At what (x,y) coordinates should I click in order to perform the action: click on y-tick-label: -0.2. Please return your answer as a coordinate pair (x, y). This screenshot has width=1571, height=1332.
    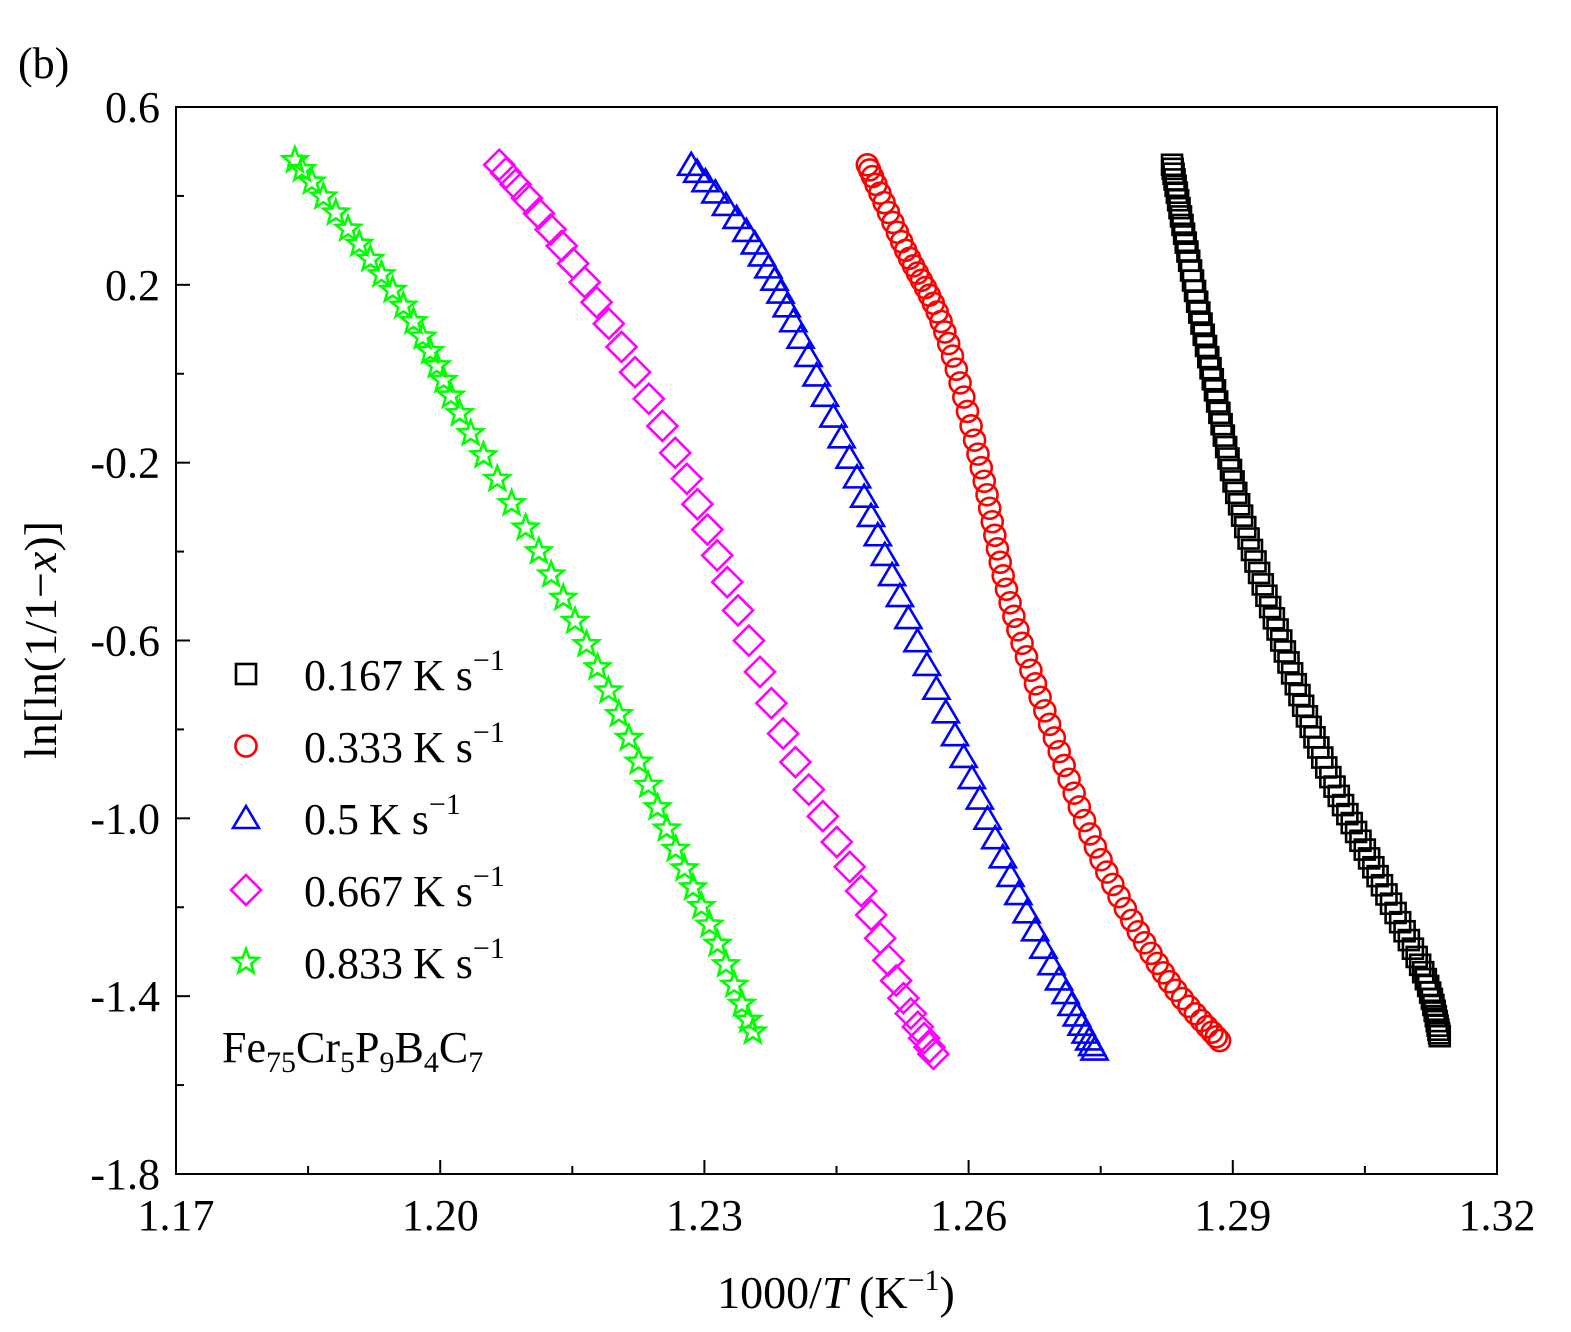
    Looking at the image, I should click on (125, 463).